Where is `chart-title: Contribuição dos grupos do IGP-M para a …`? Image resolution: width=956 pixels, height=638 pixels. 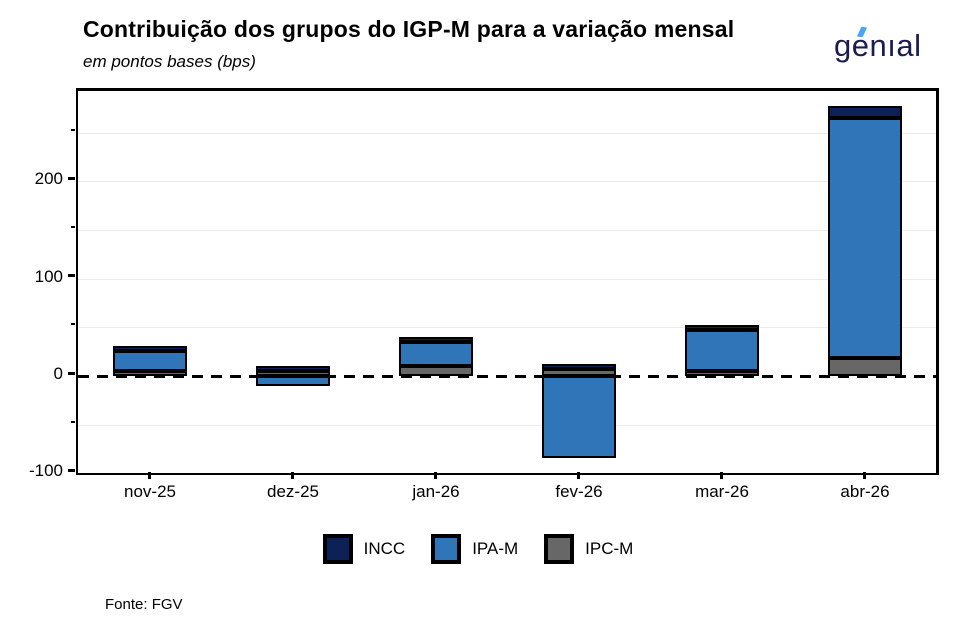
chart-title: Contribuição dos grupos do IGP-M para a … is located at coordinates (409, 29).